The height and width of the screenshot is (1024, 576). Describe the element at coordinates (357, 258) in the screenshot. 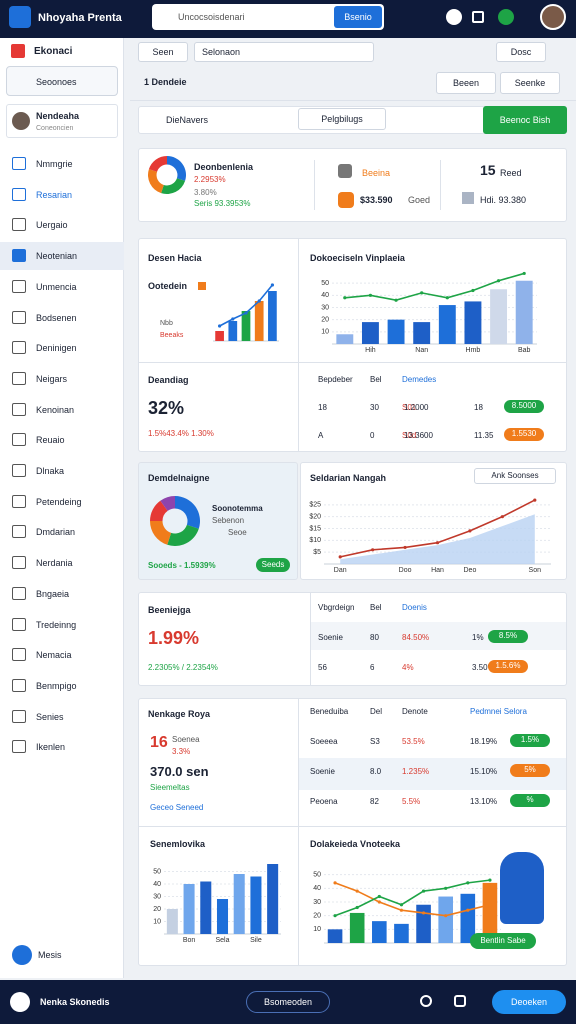

I see `label: Dokoeciseln Vinplaeia` at that location.